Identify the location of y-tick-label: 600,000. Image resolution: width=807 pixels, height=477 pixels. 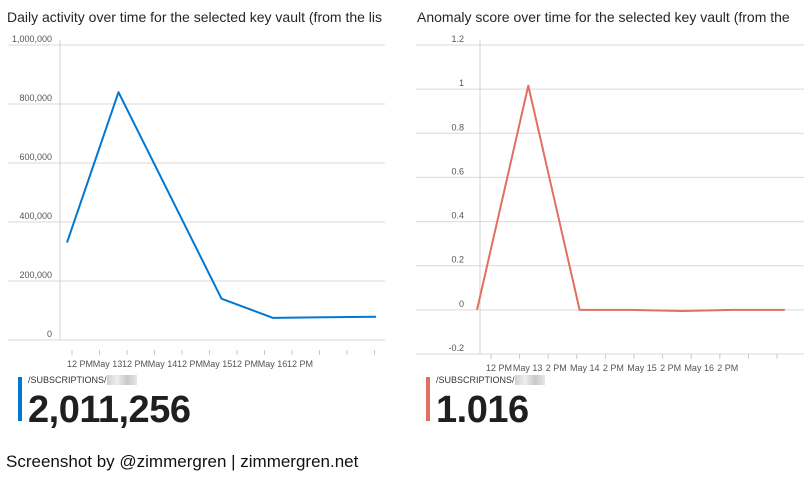
(35, 157).